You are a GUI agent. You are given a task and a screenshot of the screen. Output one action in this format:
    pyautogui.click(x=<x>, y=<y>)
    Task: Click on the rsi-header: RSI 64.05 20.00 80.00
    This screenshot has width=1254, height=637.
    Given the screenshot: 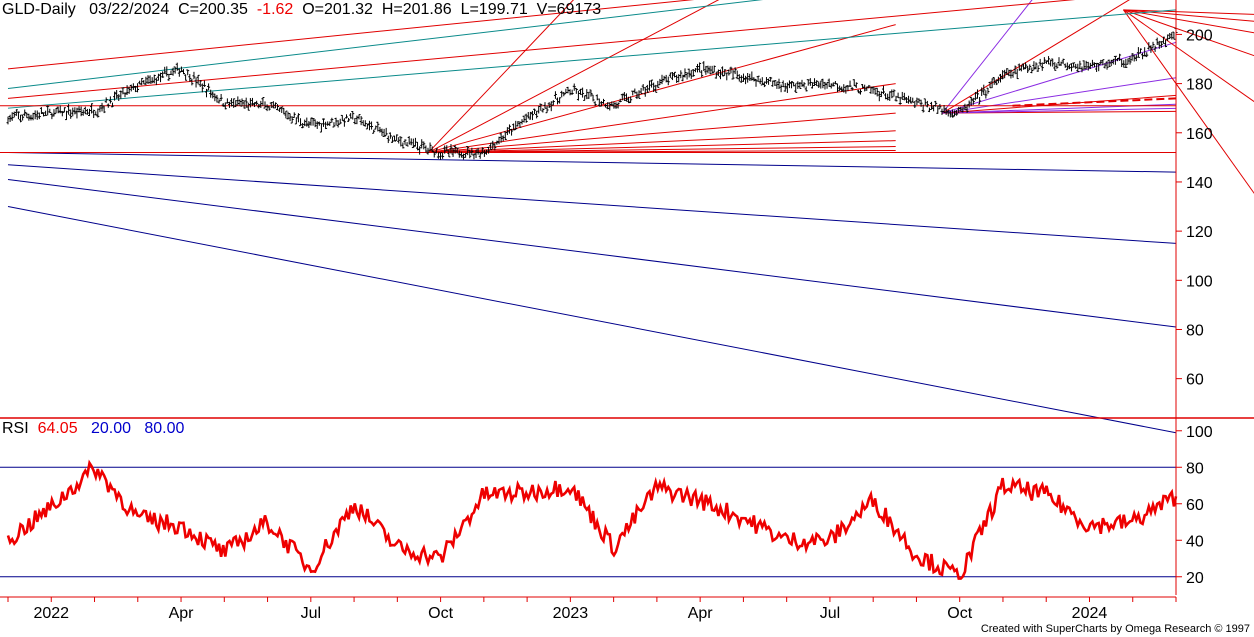 What is the action you would take?
    pyautogui.click(x=93, y=429)
    